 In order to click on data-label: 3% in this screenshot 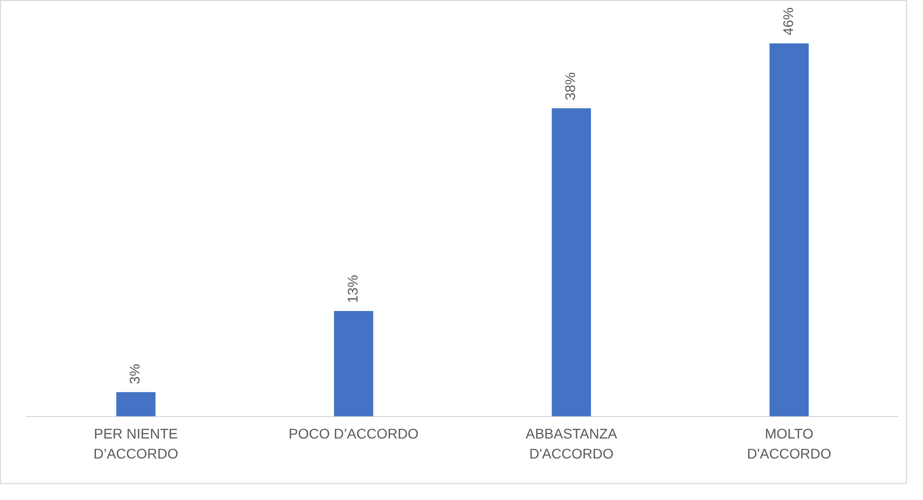, I will do `click(134, 374)`.